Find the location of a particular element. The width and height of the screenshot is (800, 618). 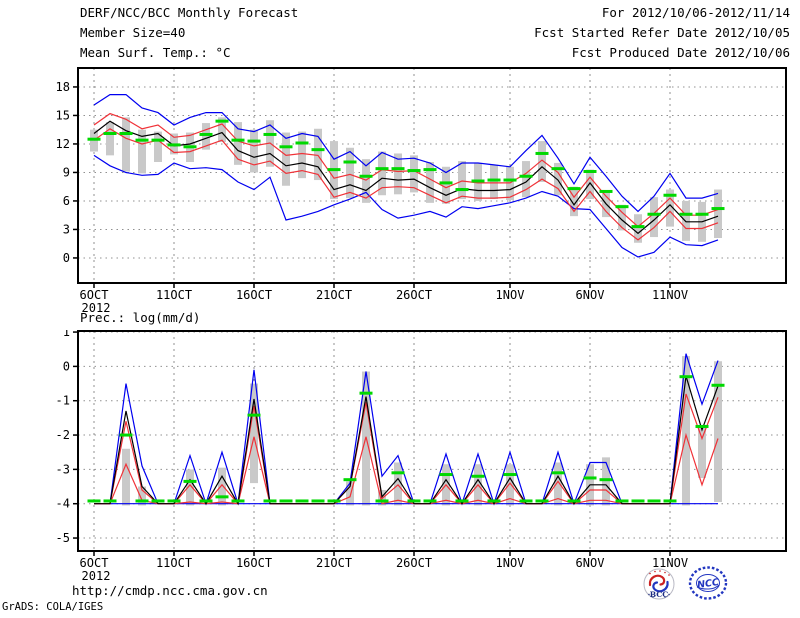

bcc-ring-text-bottom is located at coordinates (659, 595).